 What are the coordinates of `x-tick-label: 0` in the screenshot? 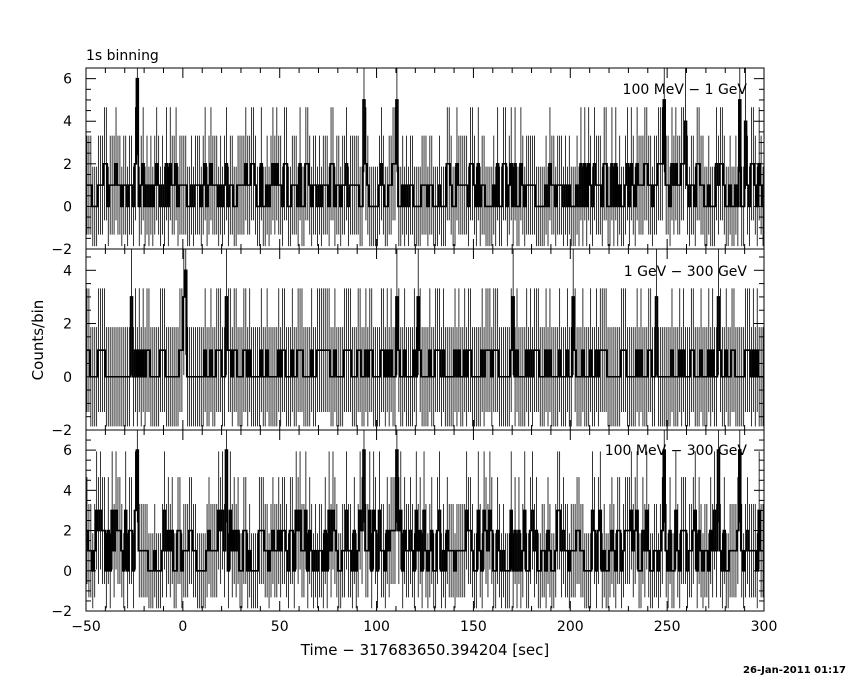 It's located at (182, 627).